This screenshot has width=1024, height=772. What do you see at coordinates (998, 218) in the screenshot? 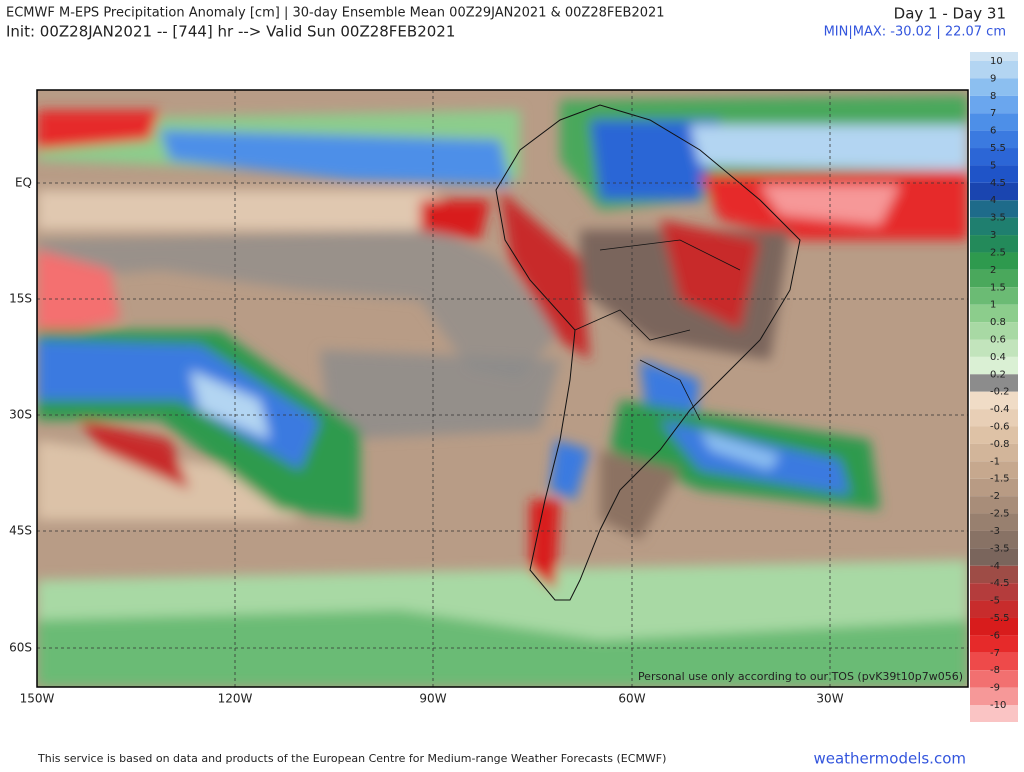
I see `legend-label: 3.5` at bounding box center [998, 218].